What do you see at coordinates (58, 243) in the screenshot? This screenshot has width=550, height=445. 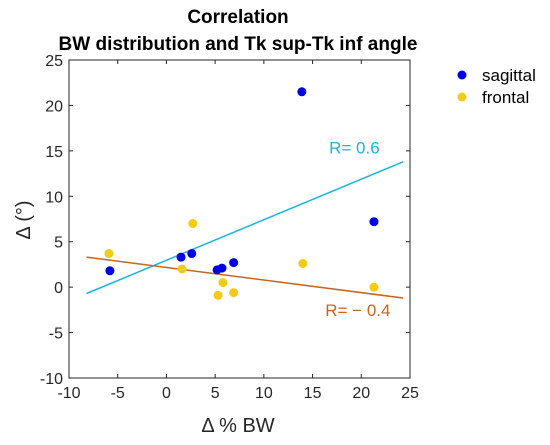 I see `y-tick-label: 5` at bounding box center [58, 243].